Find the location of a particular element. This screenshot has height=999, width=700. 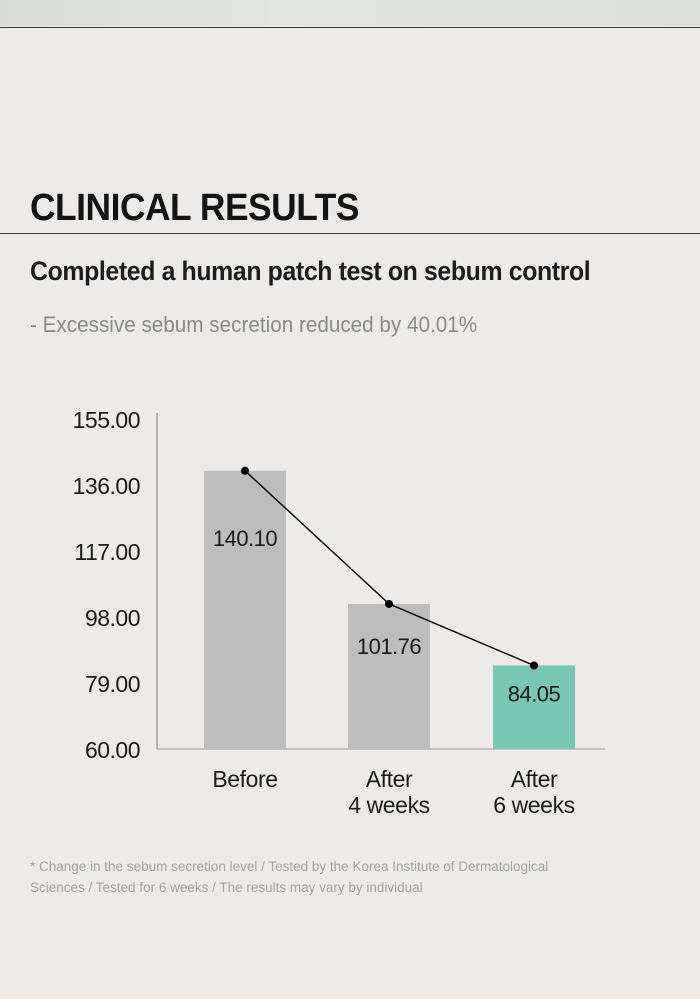

x-category-label: After 6 weeks is located at coordinates (534, 792).